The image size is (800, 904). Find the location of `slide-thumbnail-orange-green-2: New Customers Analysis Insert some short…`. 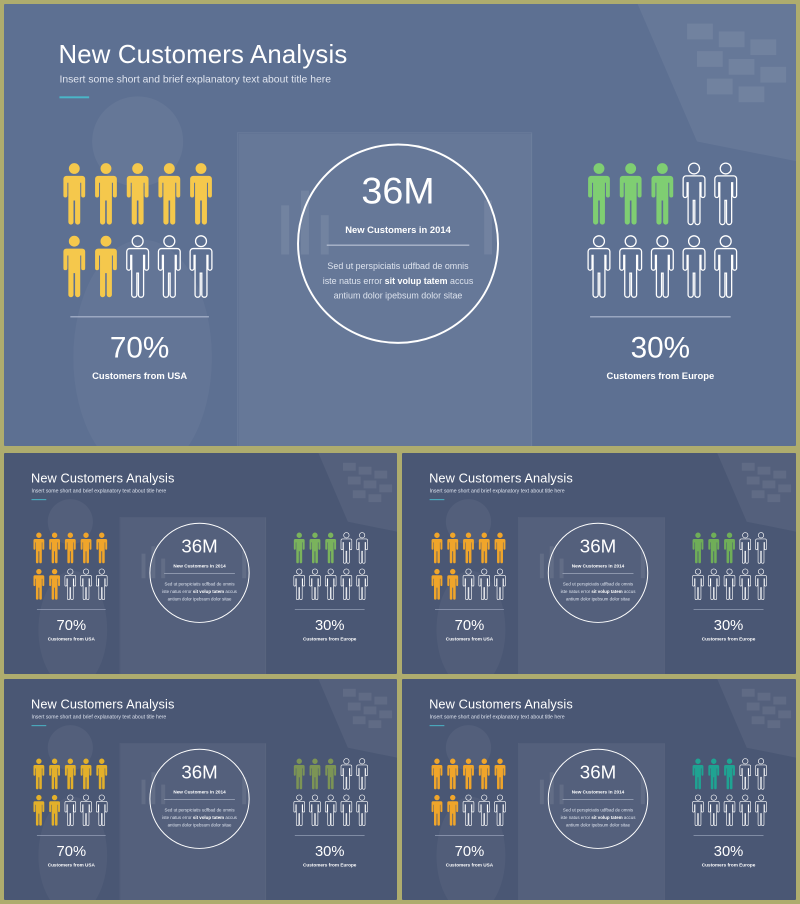

slide-thumbnail-orange-green-2: New Customers Analysis Insert some short… is located at coordinates (599, 563).